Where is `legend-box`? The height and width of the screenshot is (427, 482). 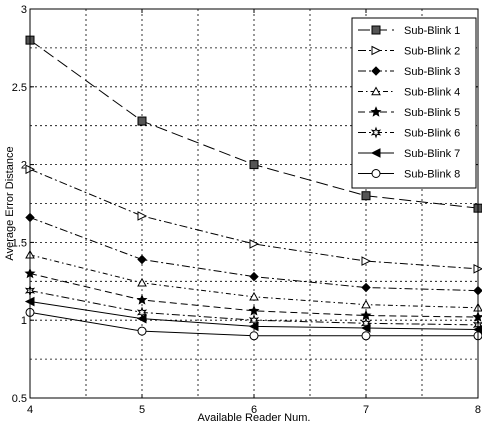 legend-box is located at coordinates (414, 103).